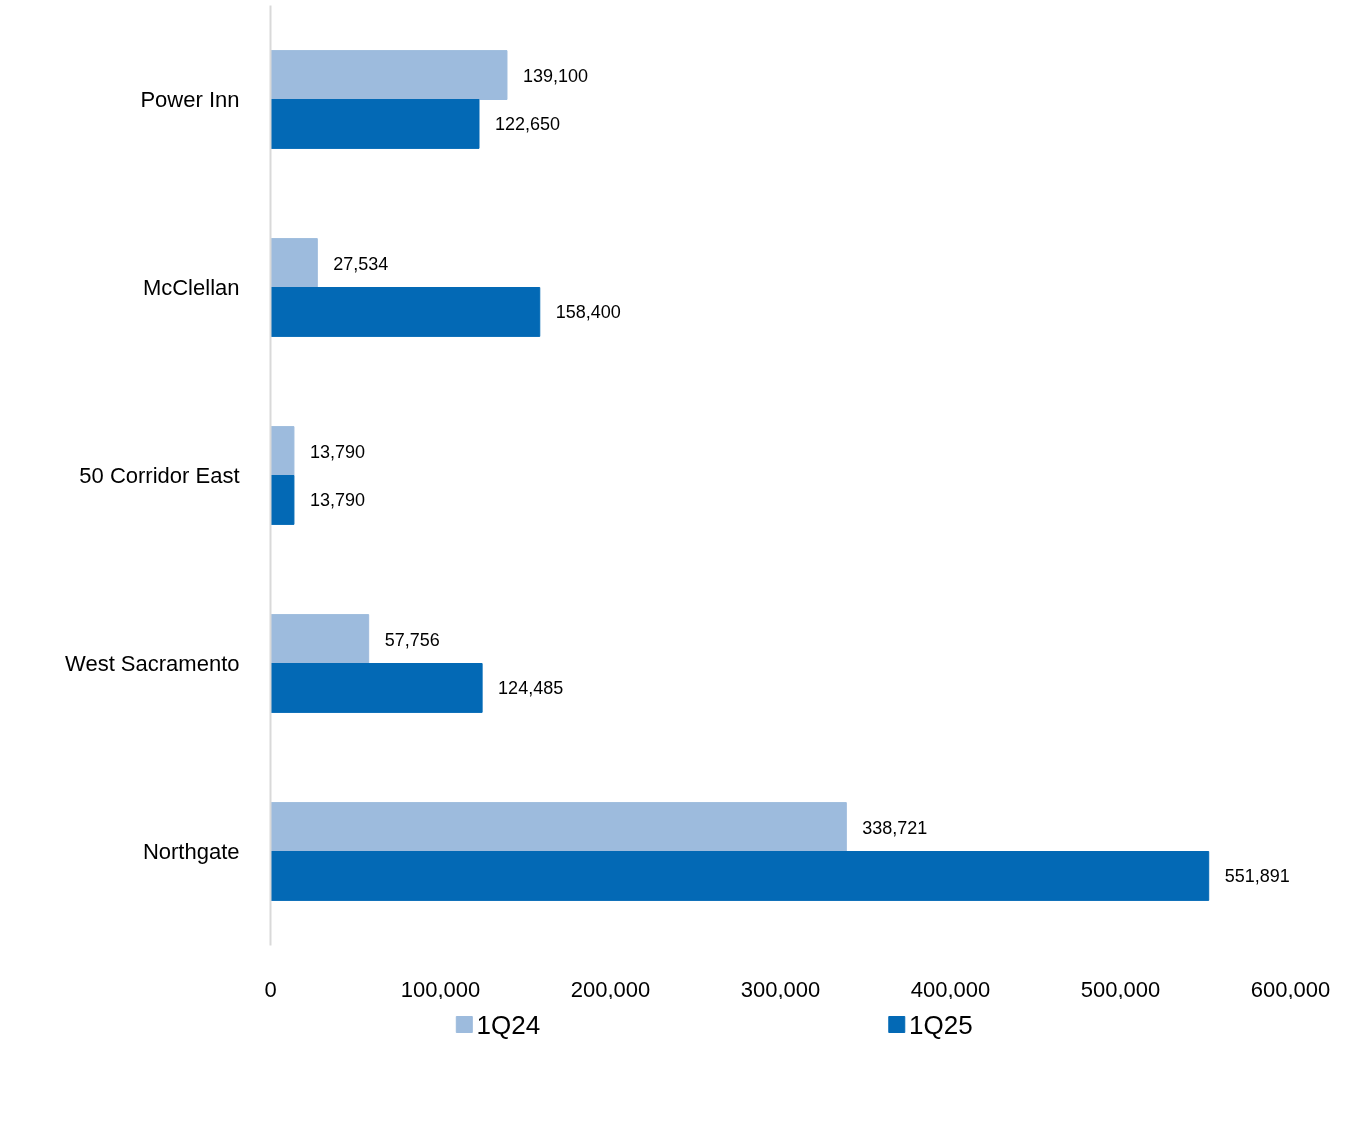 The image size is (1369, 1135). What do you see at coordinates (270, 989) in the screenshot?
I see `x-tick-label: 0` at bounding box center [270, 989].